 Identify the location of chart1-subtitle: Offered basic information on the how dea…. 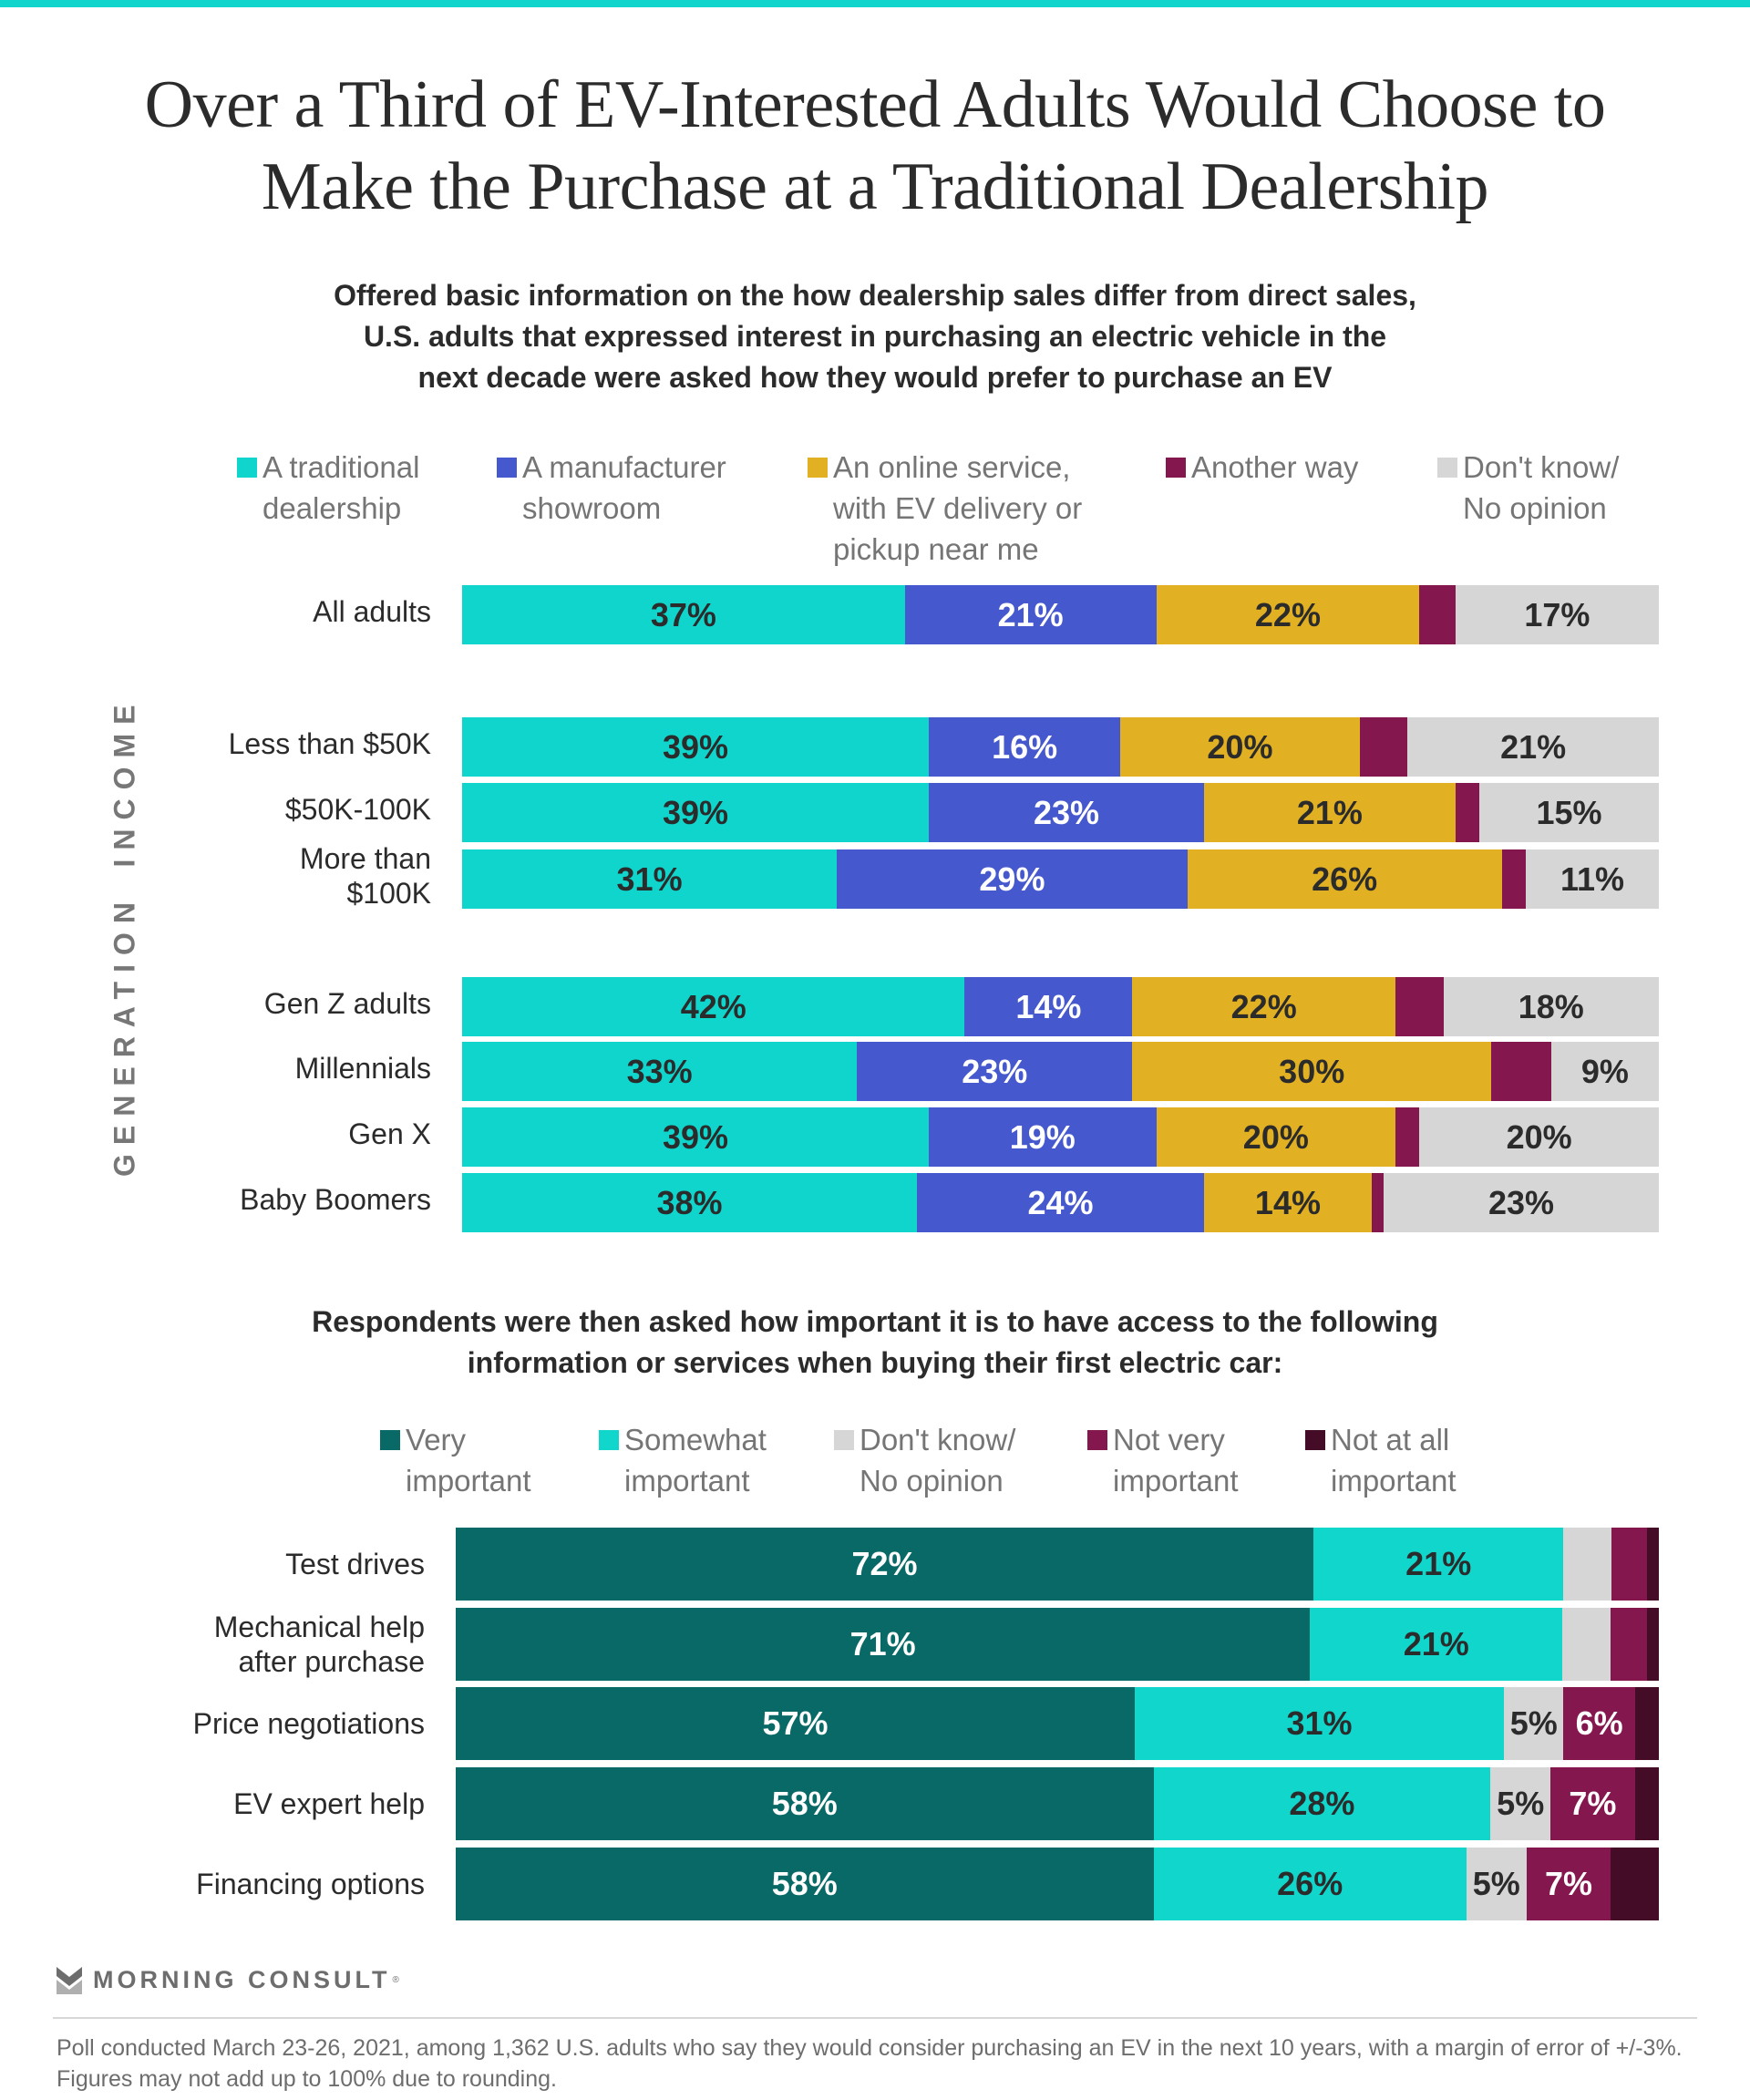
(875, 336).